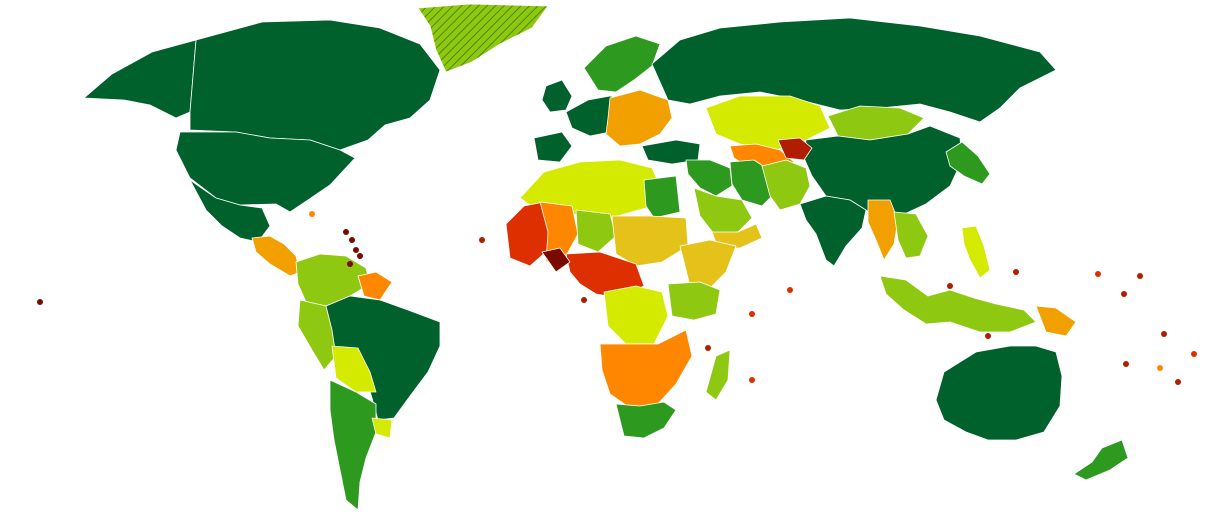 The image size is (1220, 525). Describe the element at coordinates (265, 172) in the screenshot. I see `usa-region` at that location.